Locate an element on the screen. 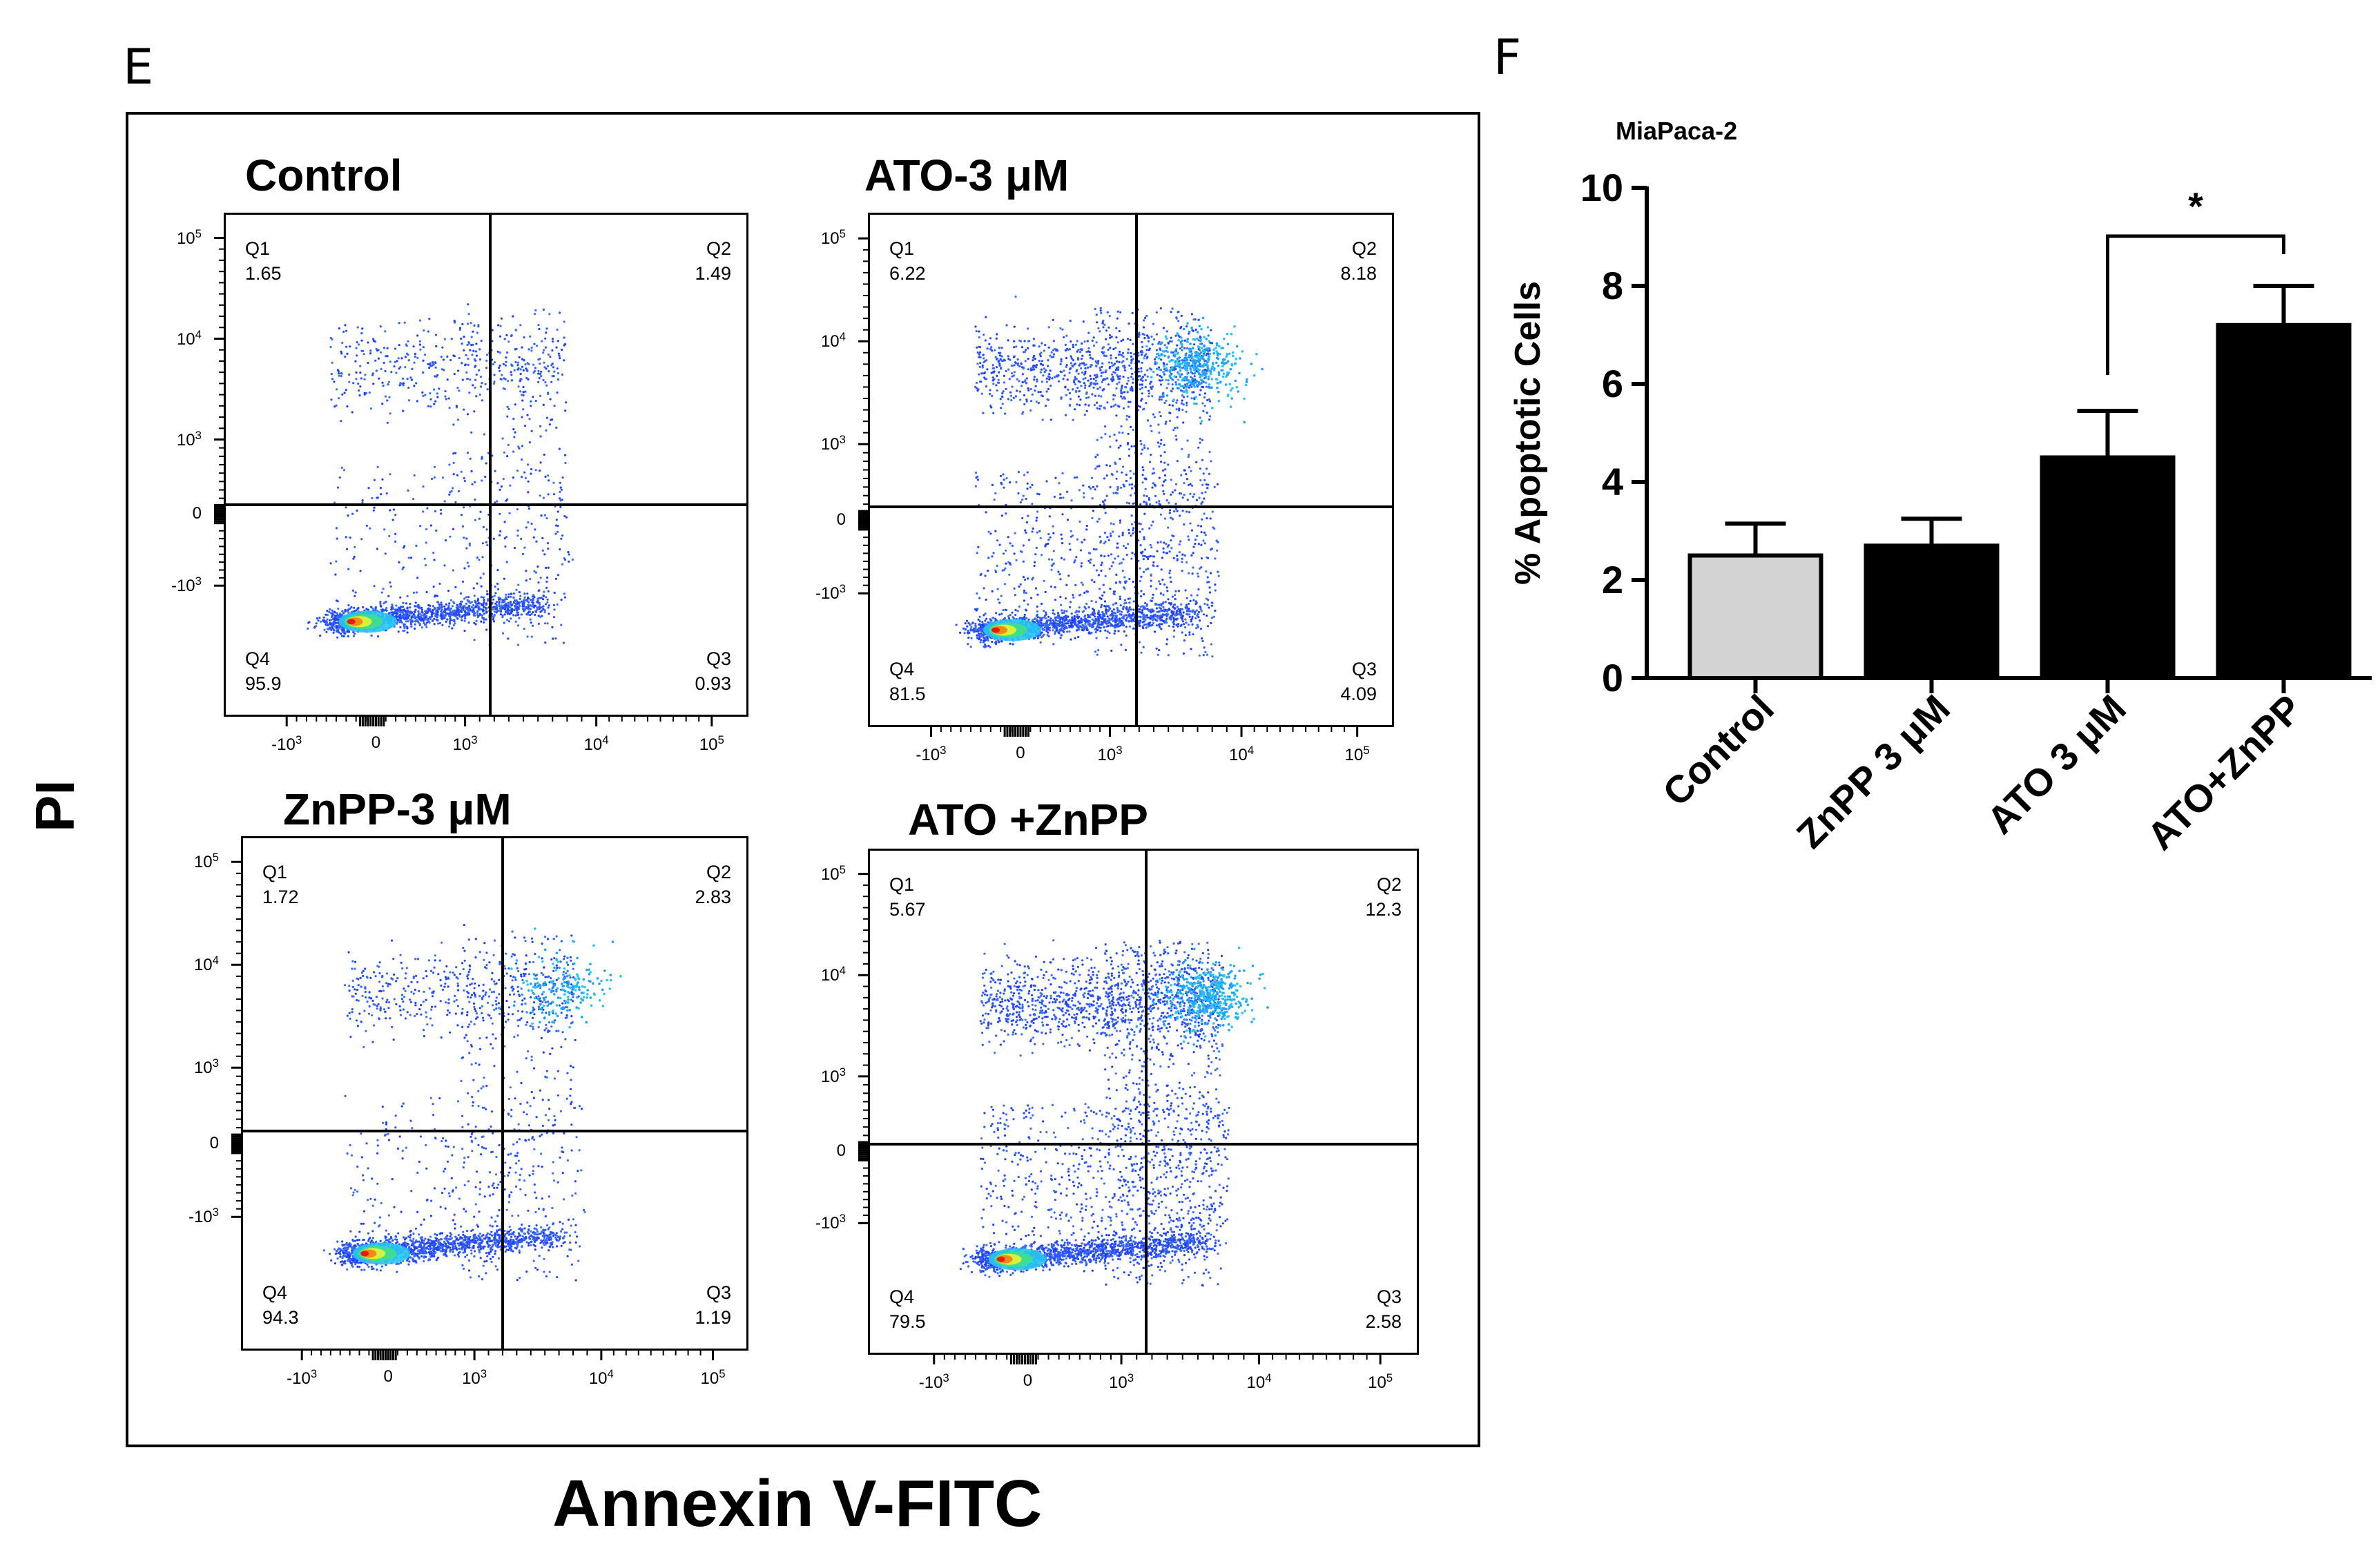 The image size is (2380, 1555). quadrant-q2-value: 1.49 is located at coordinates (713, 273).